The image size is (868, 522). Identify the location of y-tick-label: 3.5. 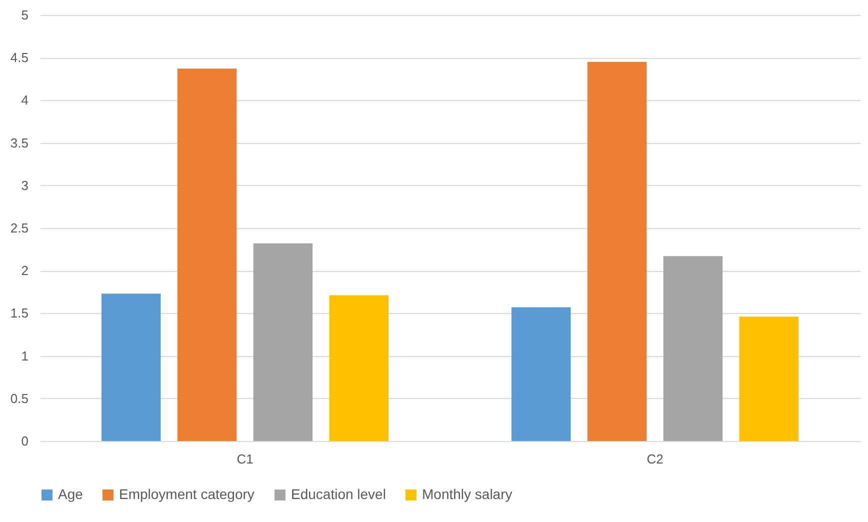
(19, 142).